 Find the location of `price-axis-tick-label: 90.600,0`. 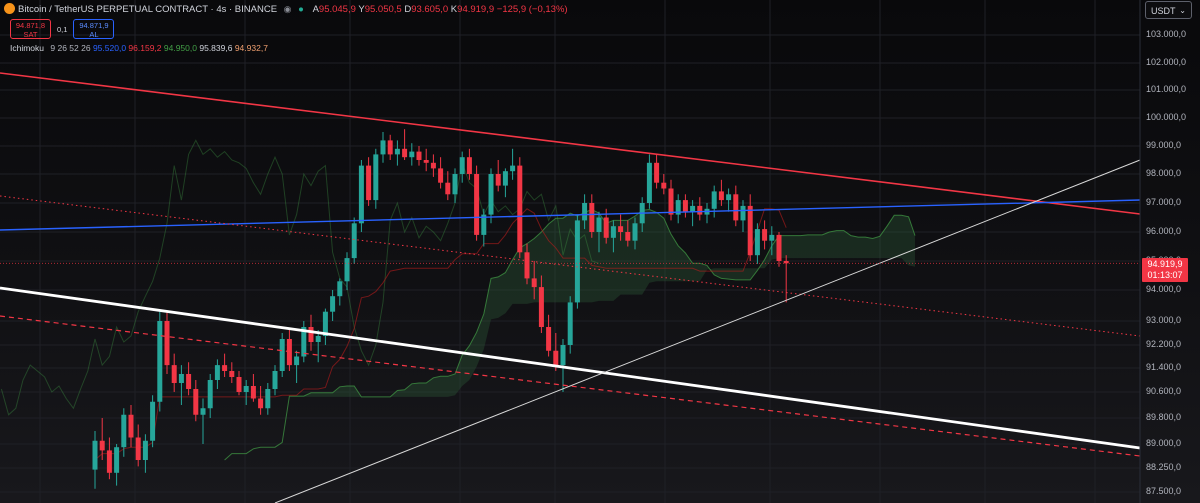

price-axis-tick-label: 90.600,0 is located at coordinates (1164, 391).